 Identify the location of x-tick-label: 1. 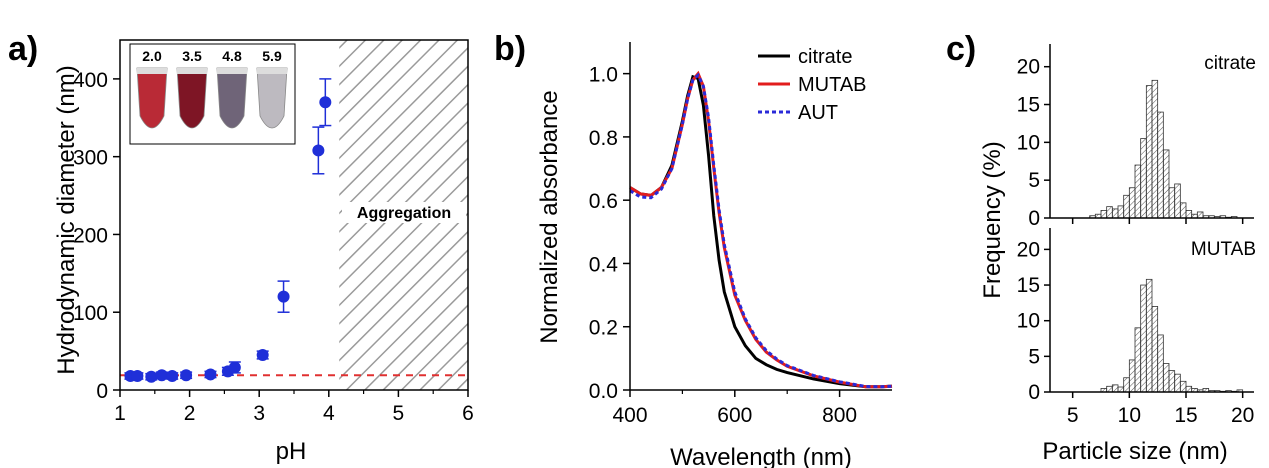
(120, 413).